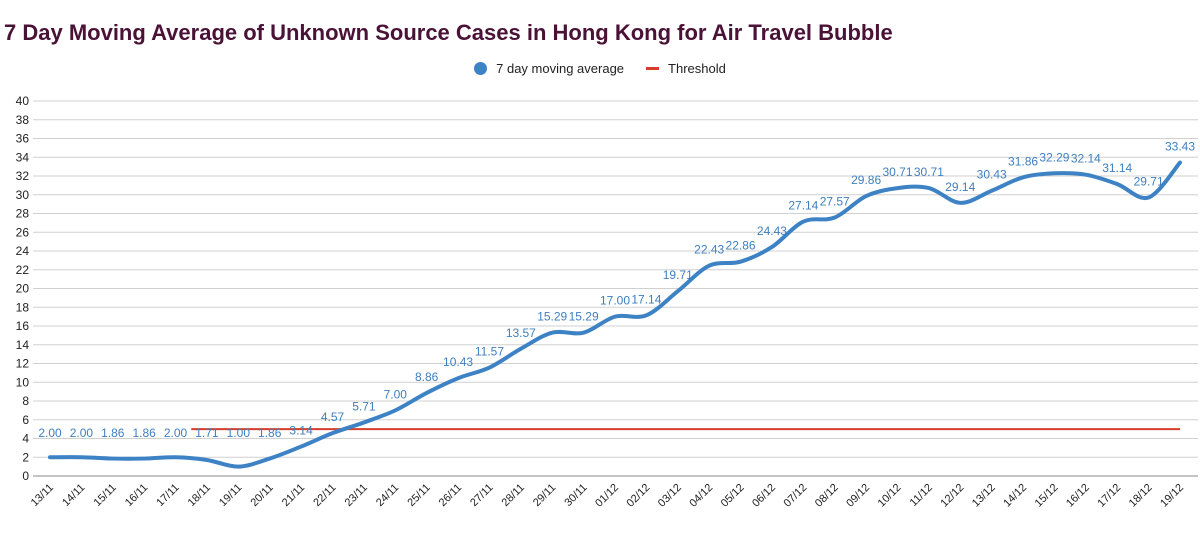  What do you see at coordinates (427, 377) in the screenshot?
I see `data-label: 8.86` at bounding box center [427, 377].